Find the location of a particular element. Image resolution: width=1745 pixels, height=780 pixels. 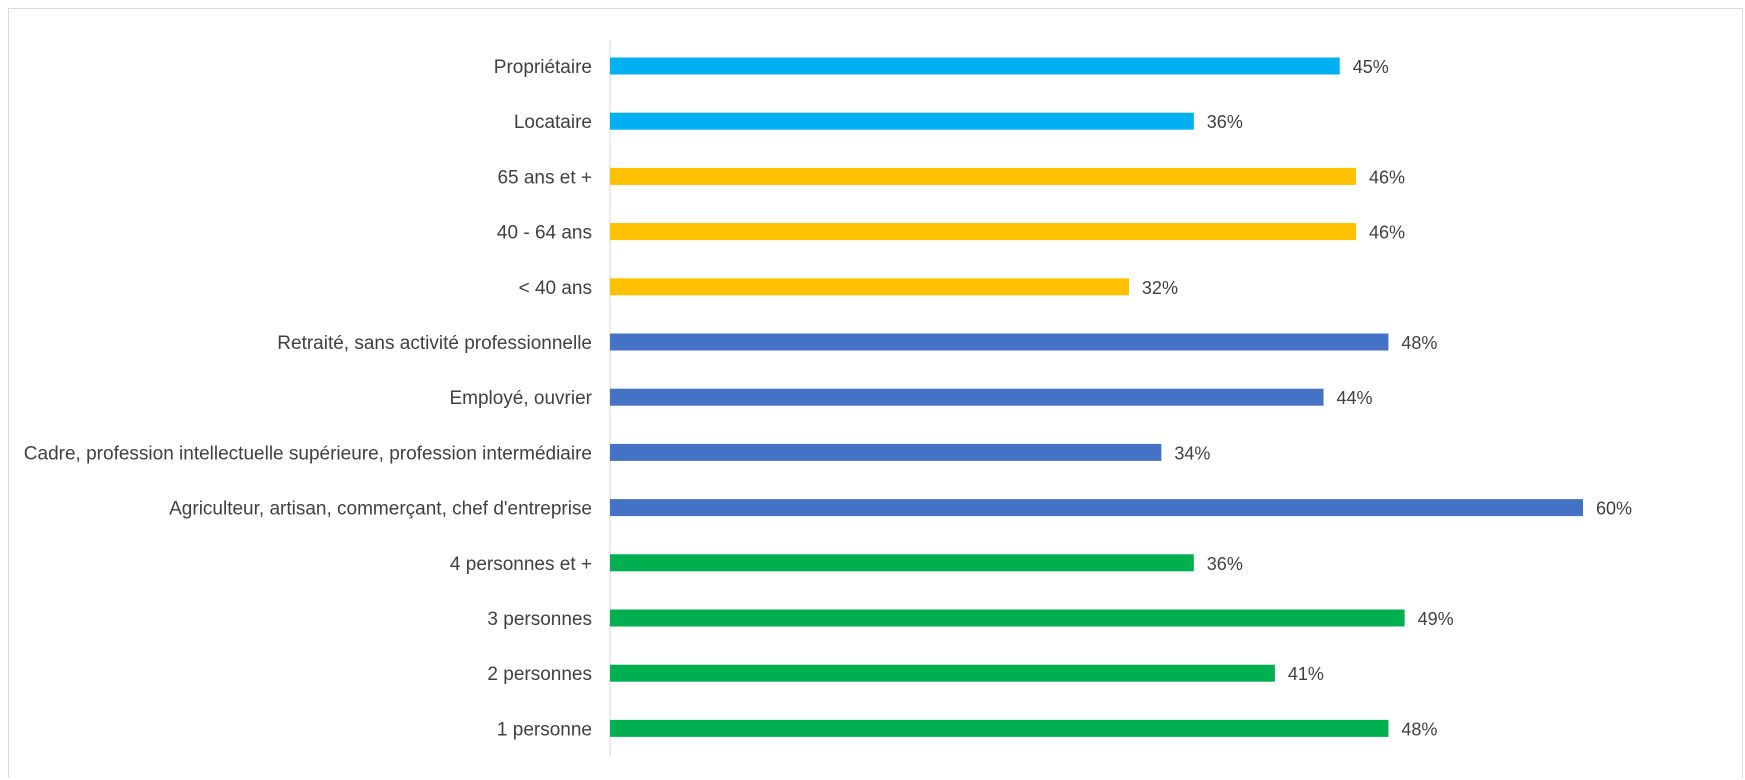

data-label: 41% is located at coordinates (1306, 674).